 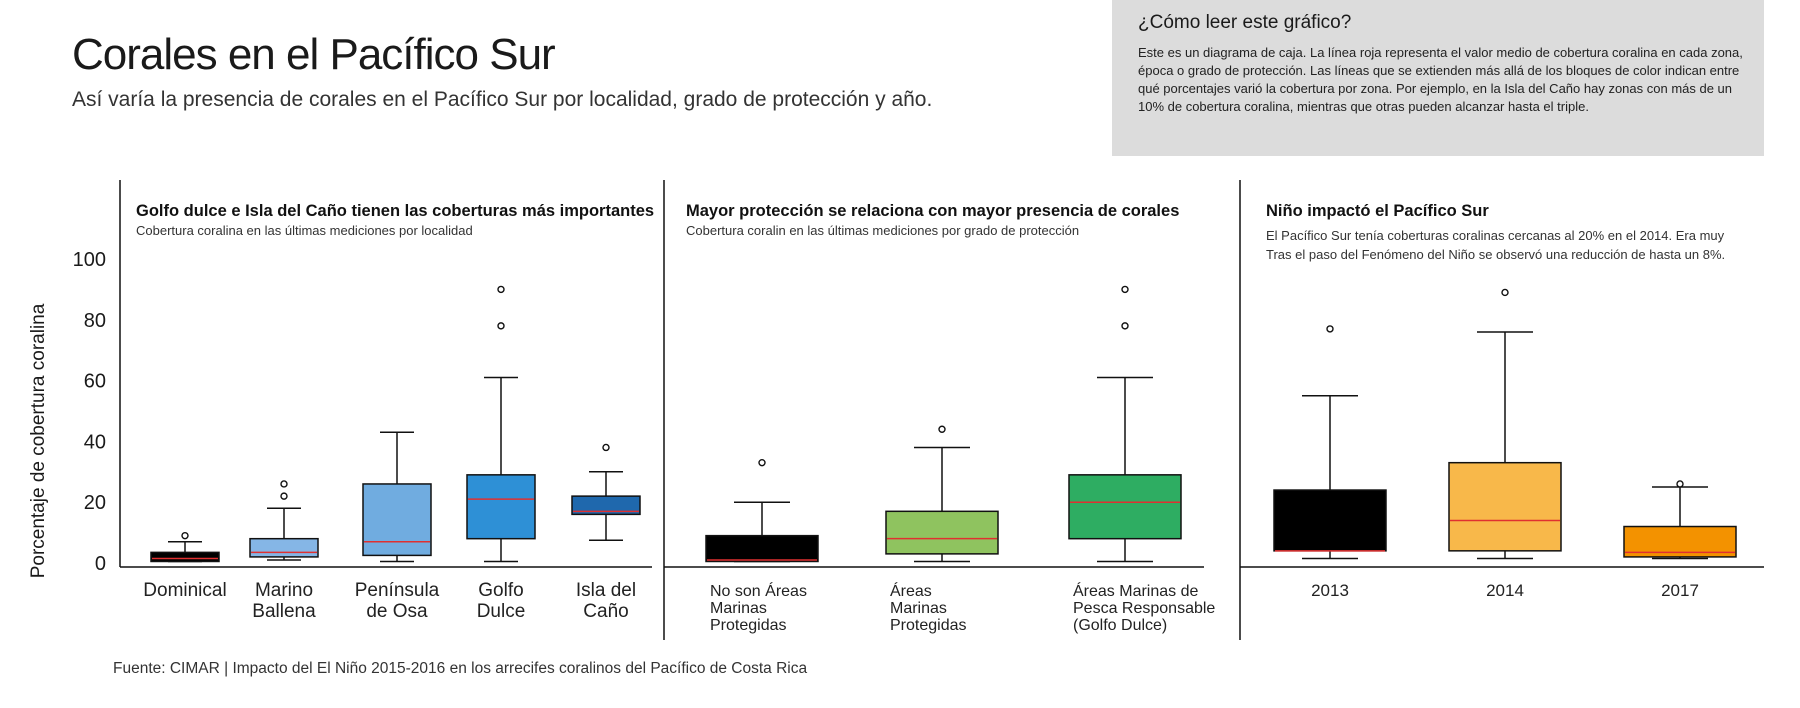 What do you see at coordinates (95, 321) in the screenshot?
I see `y-tick-label: 80` at bounding box center [95, 321].